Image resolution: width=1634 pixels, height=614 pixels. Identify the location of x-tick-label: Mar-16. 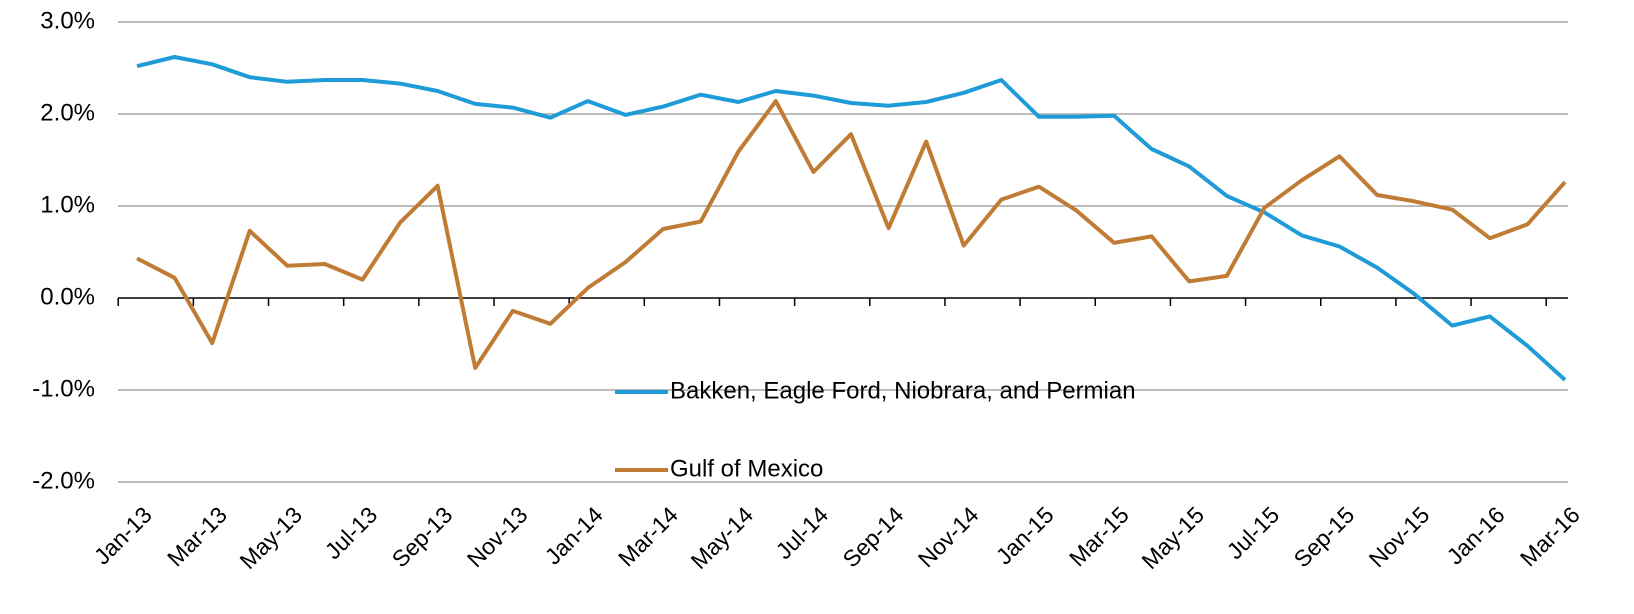
(1550, 536).